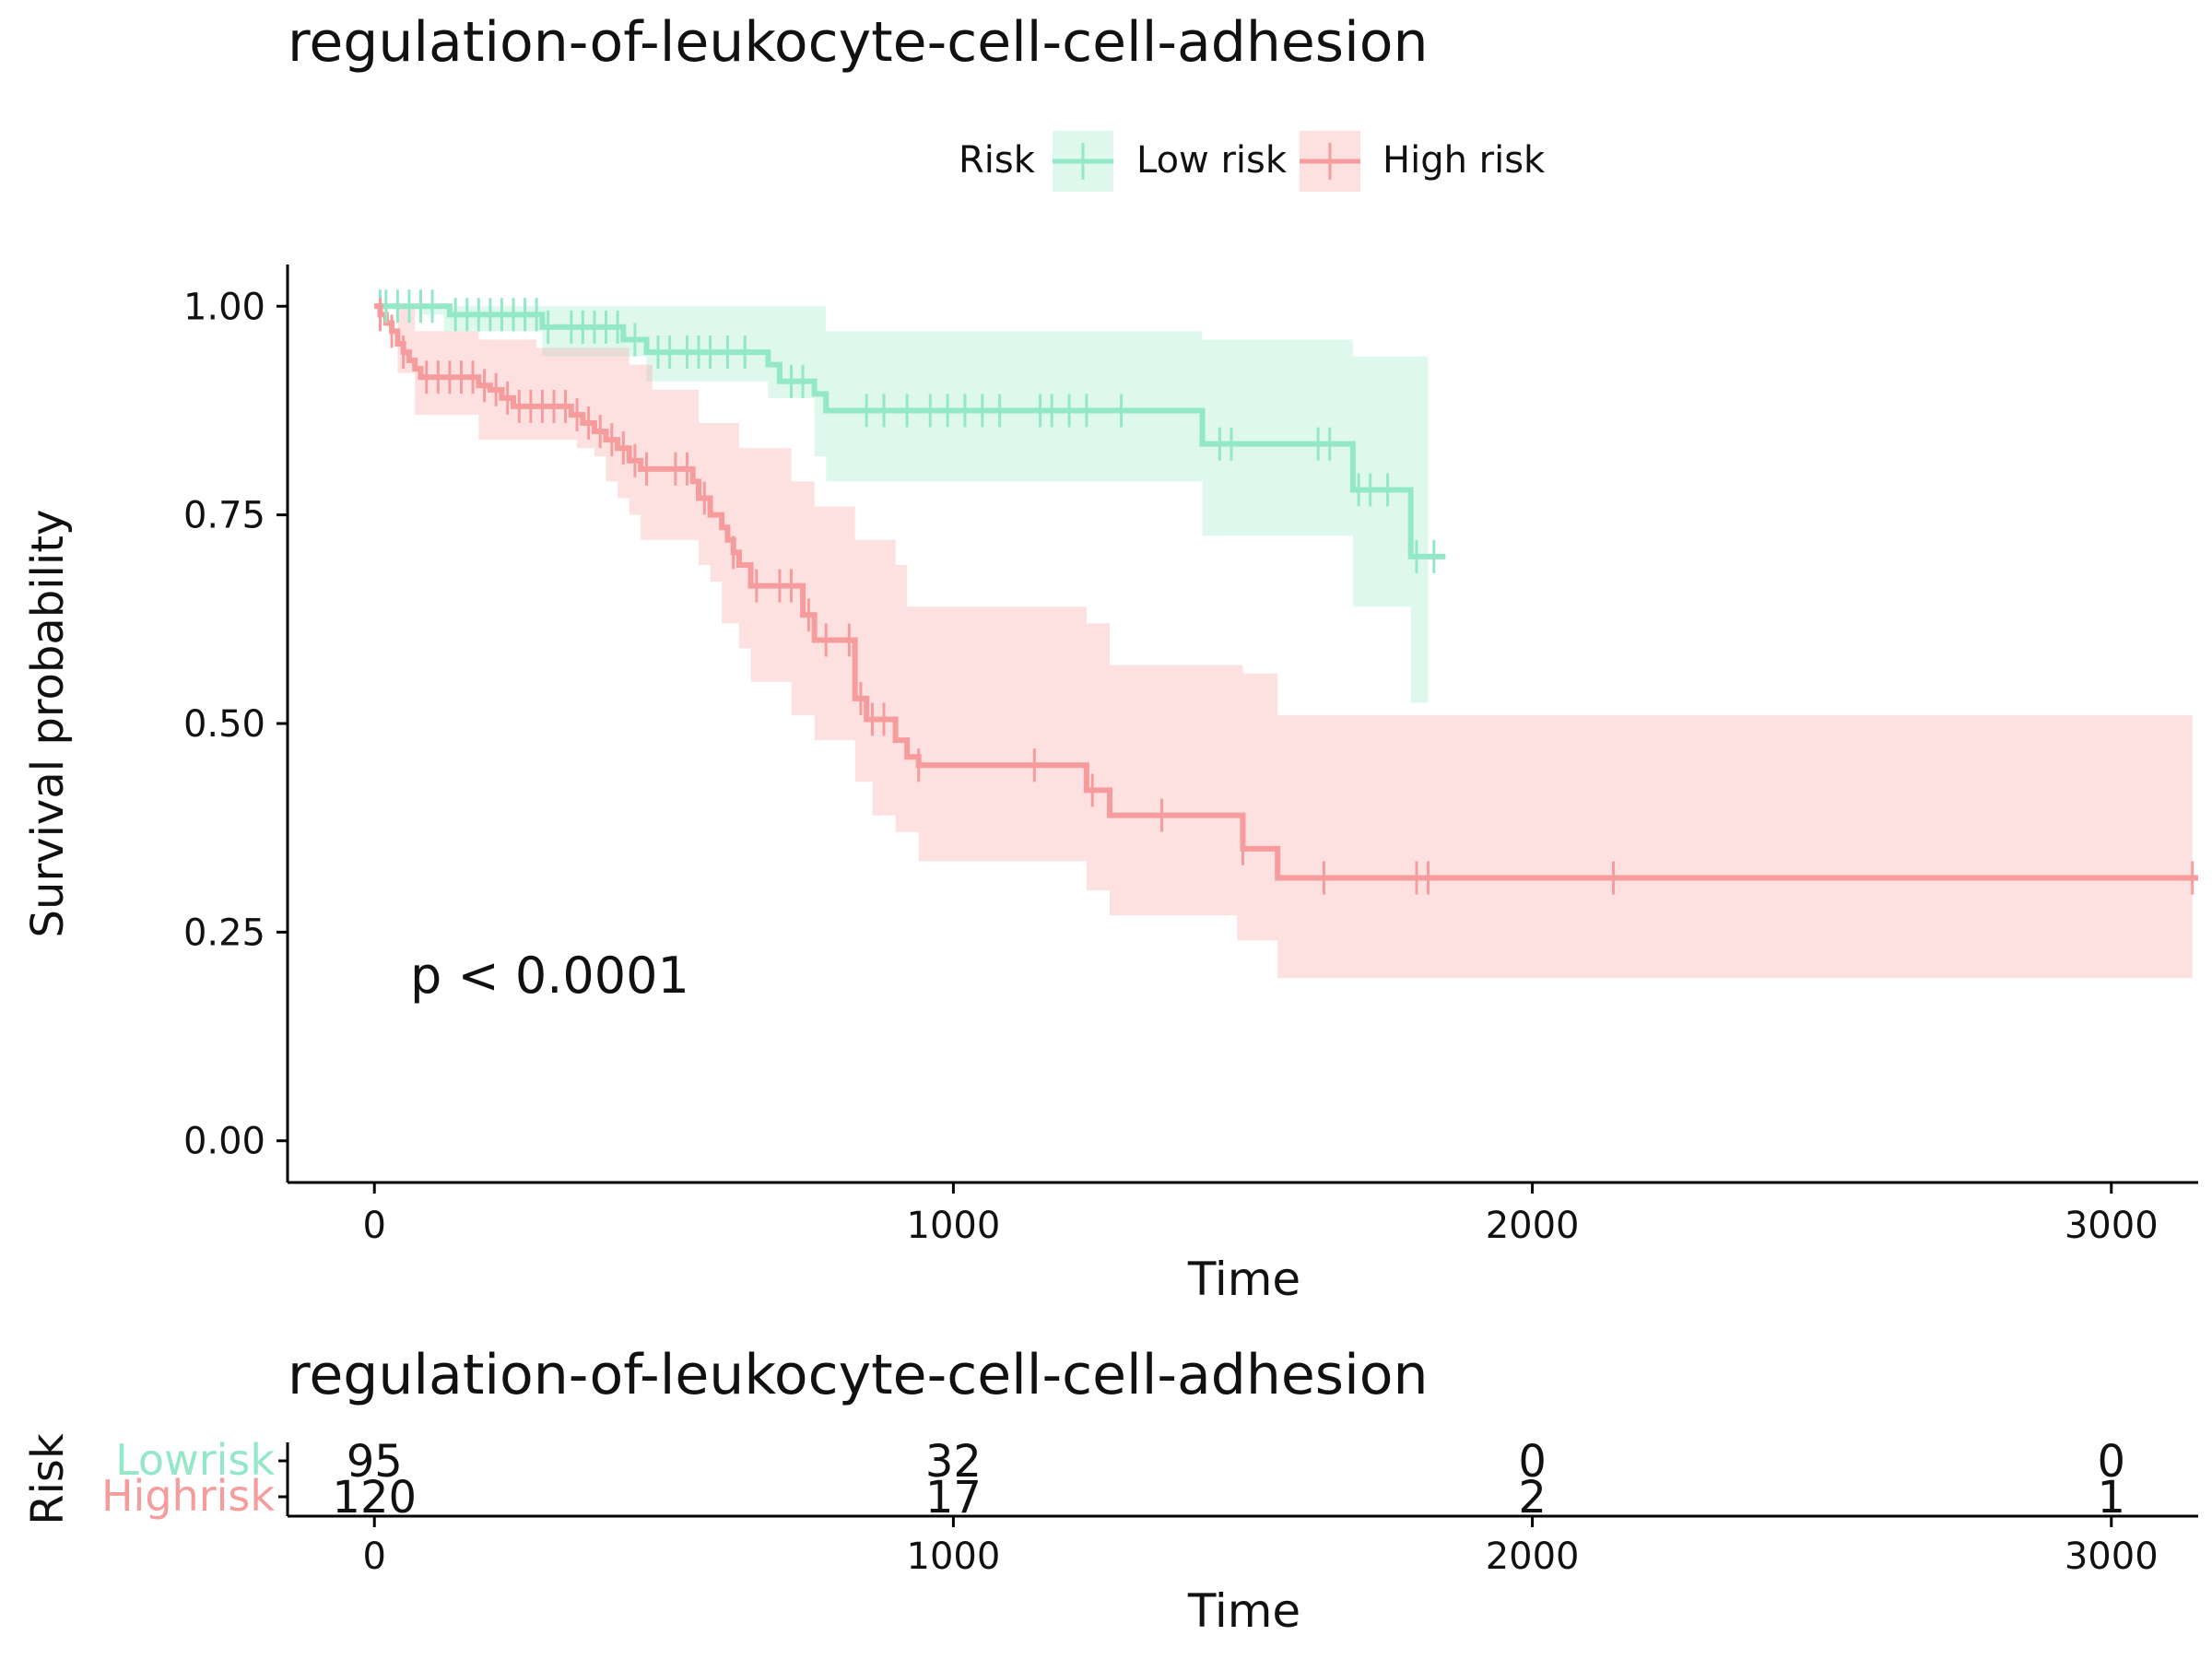 Image resolution: width=2212 pixels, height=1659 pixels. I want to click on confidence-band-low-risk, so click(901, 504).